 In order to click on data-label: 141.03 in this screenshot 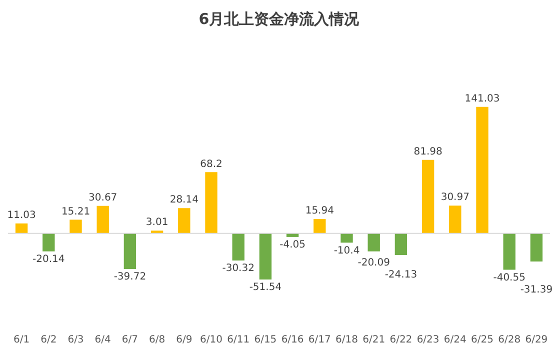, I will do `click(482, 98)`.